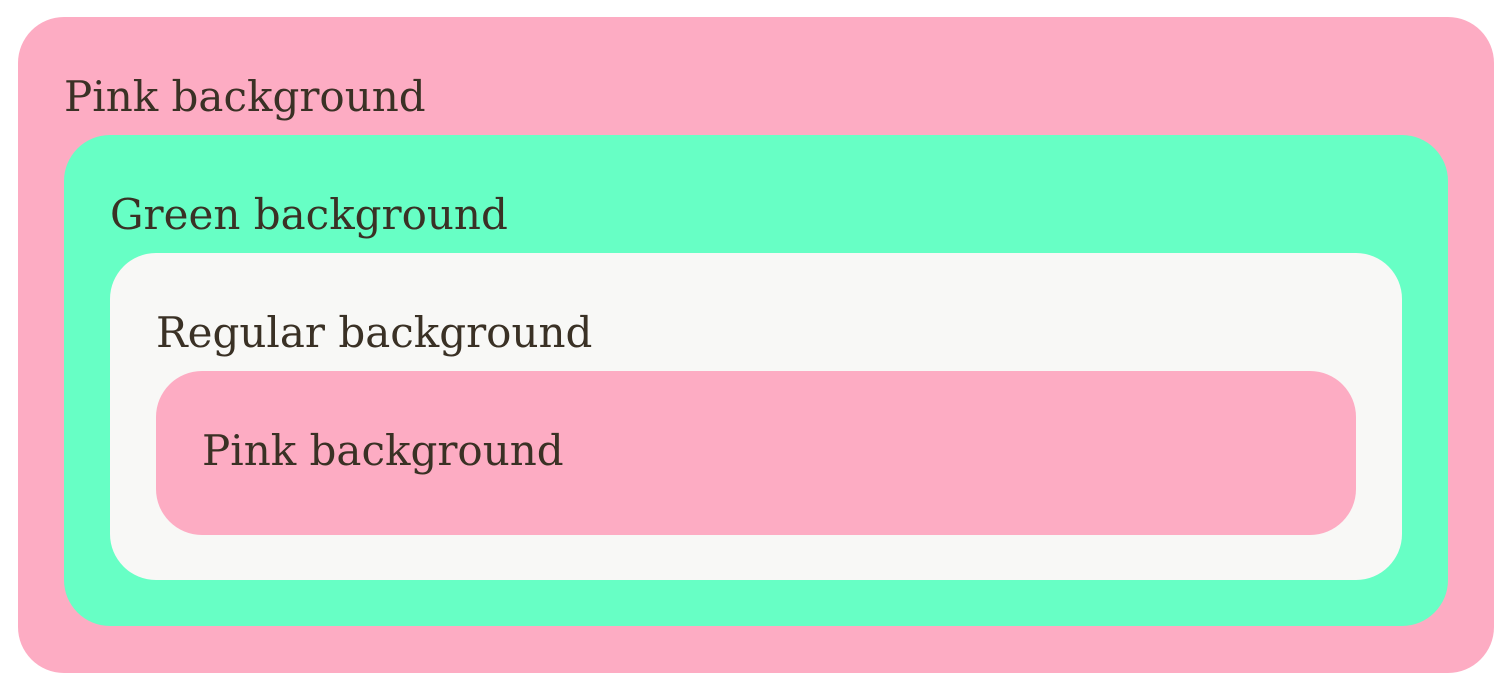 The image size is (1512, 690). I want to click on regular-background-label: Regular background, so click(374, 332).